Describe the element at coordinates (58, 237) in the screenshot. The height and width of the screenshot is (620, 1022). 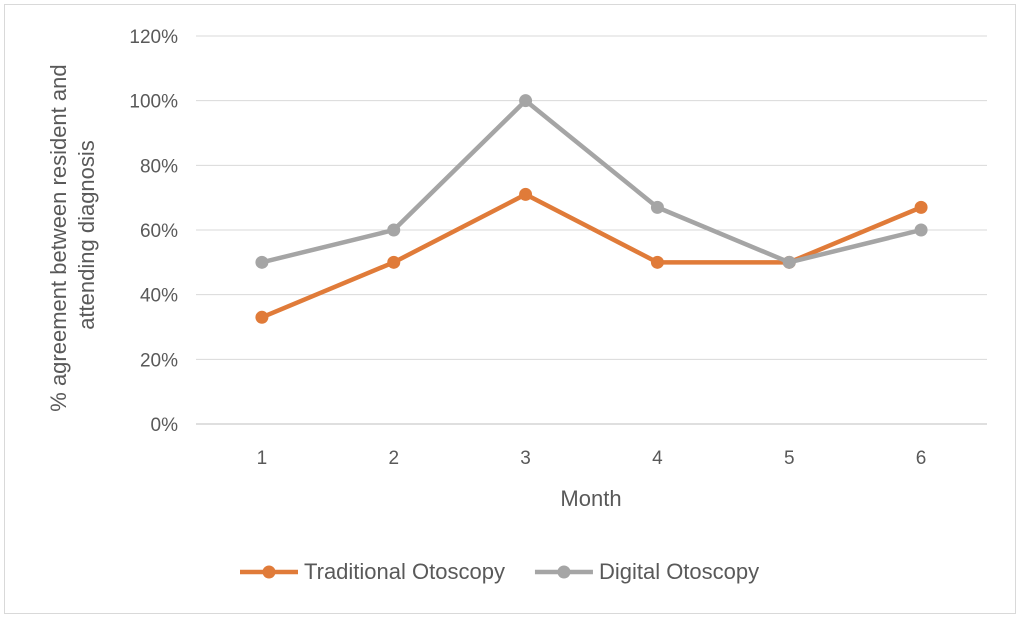
I see `y-axis-title-line-1: % agreement between resident and` at that location.